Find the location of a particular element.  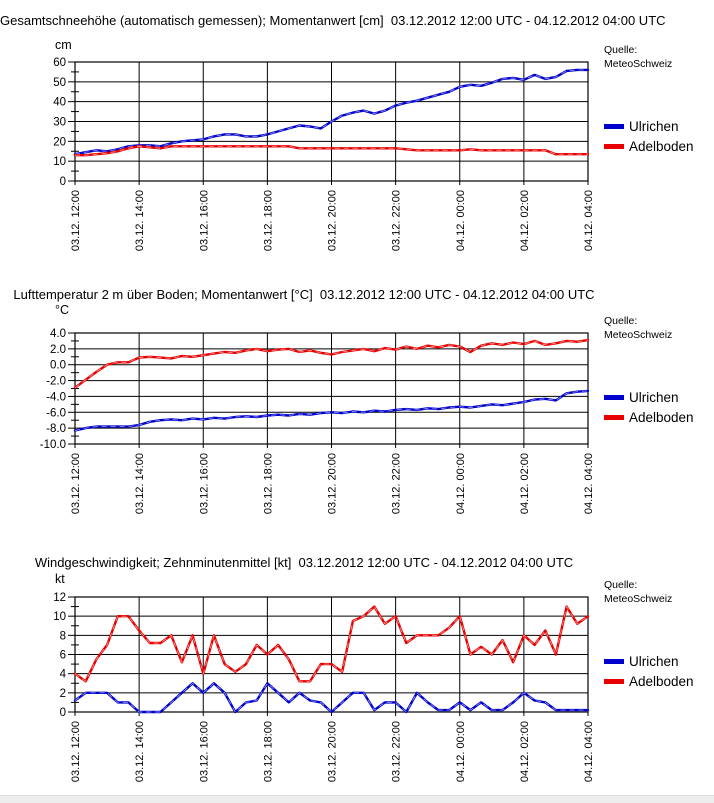

svg-text: 30 is located at coordinates (59, 123).